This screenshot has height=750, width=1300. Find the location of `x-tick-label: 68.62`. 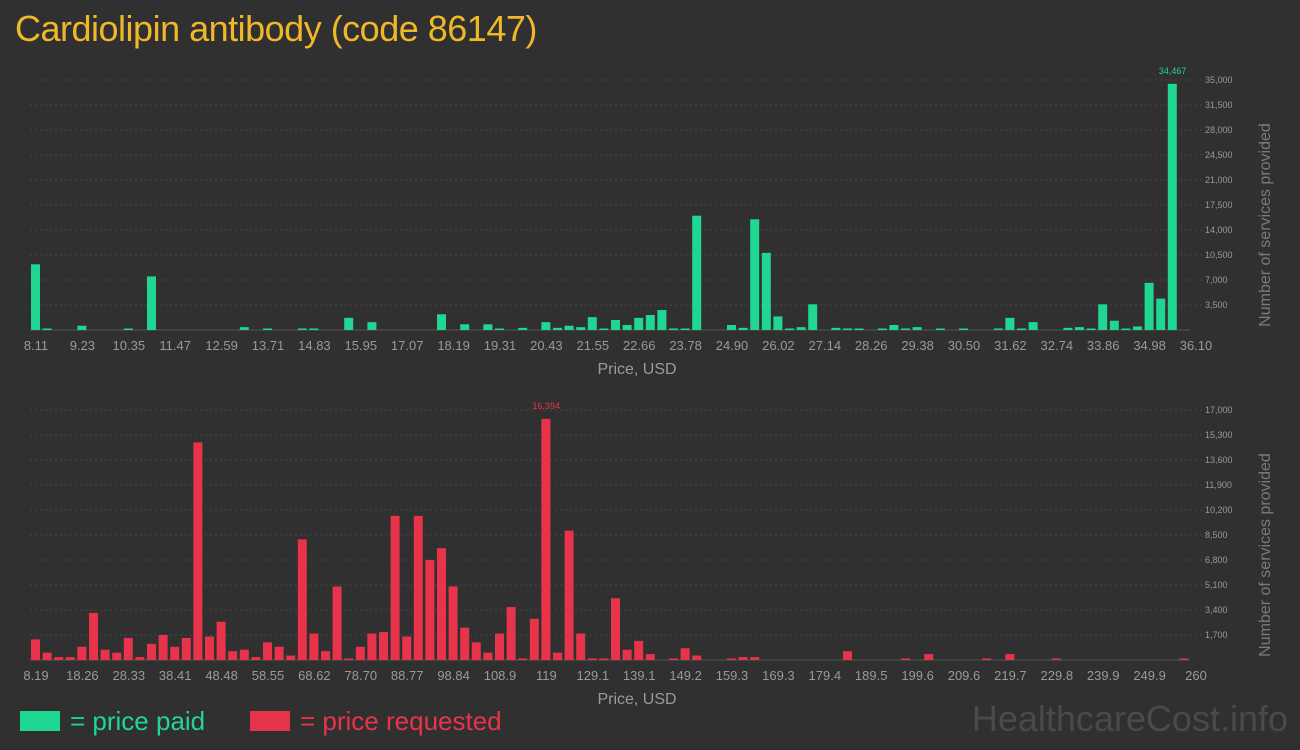

x-tick-label: 68.62 is located at coordinates (314, 675).